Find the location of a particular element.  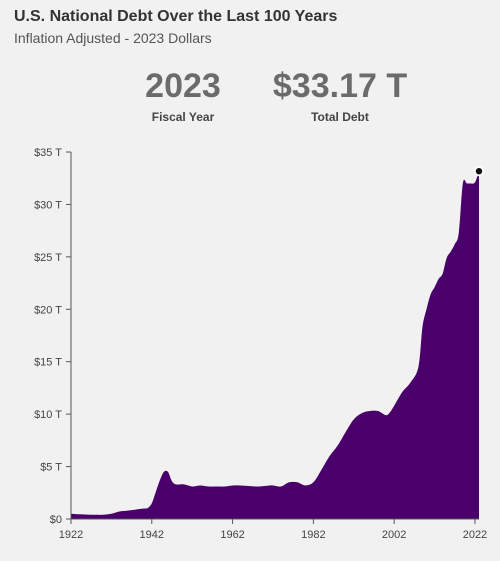

x-tick-label: 1922 is located at coordinates (71, 535).